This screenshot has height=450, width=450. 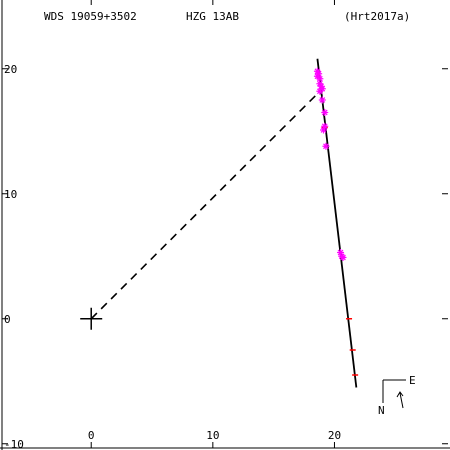 What do you see at coordinates (14, 444) in the screenshot?
I see `y-tick-label: -10` at bounding box center [14, 444].